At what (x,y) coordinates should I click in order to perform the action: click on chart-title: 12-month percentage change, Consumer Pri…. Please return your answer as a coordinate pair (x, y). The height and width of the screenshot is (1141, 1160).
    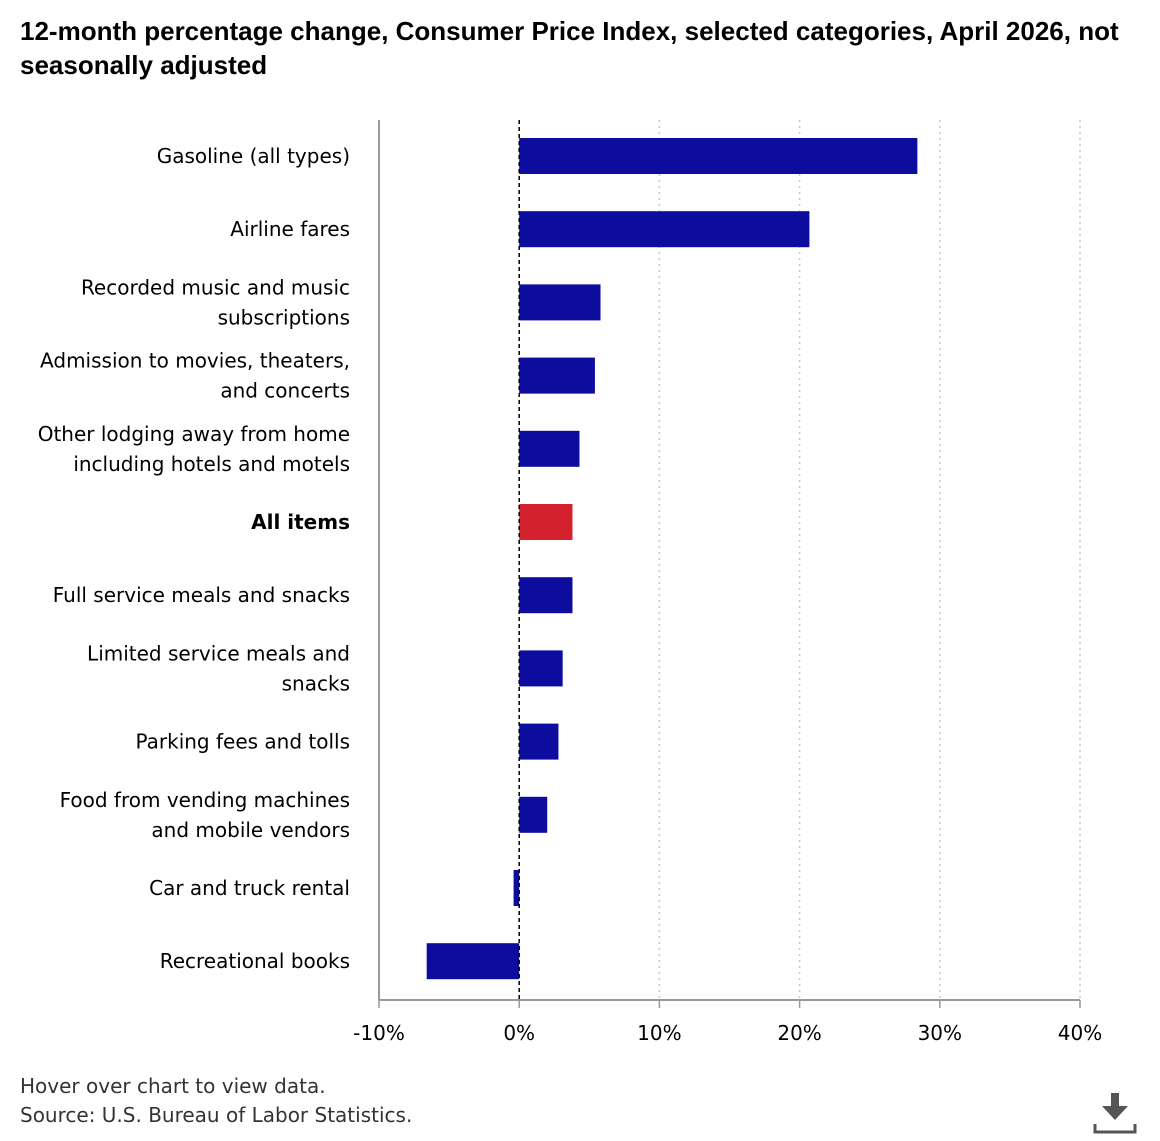
    Looking at the image, I should click on (569, 48).